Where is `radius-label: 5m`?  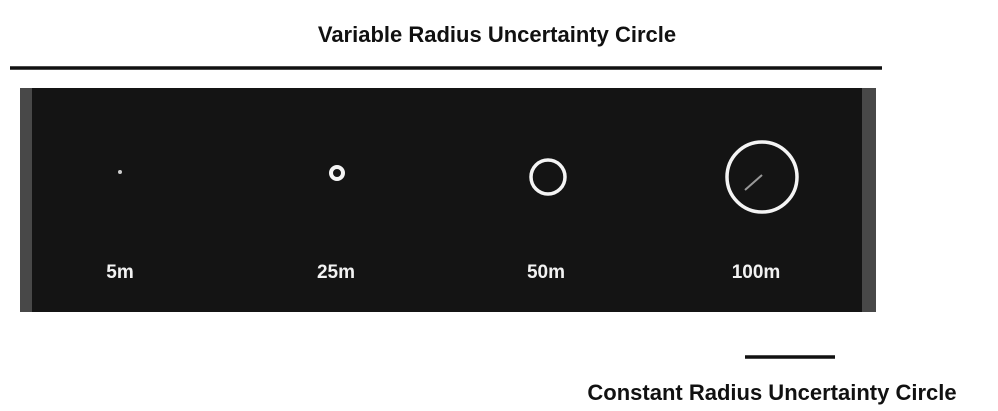 radius-label: 5m is located at coordinates (119, 272).